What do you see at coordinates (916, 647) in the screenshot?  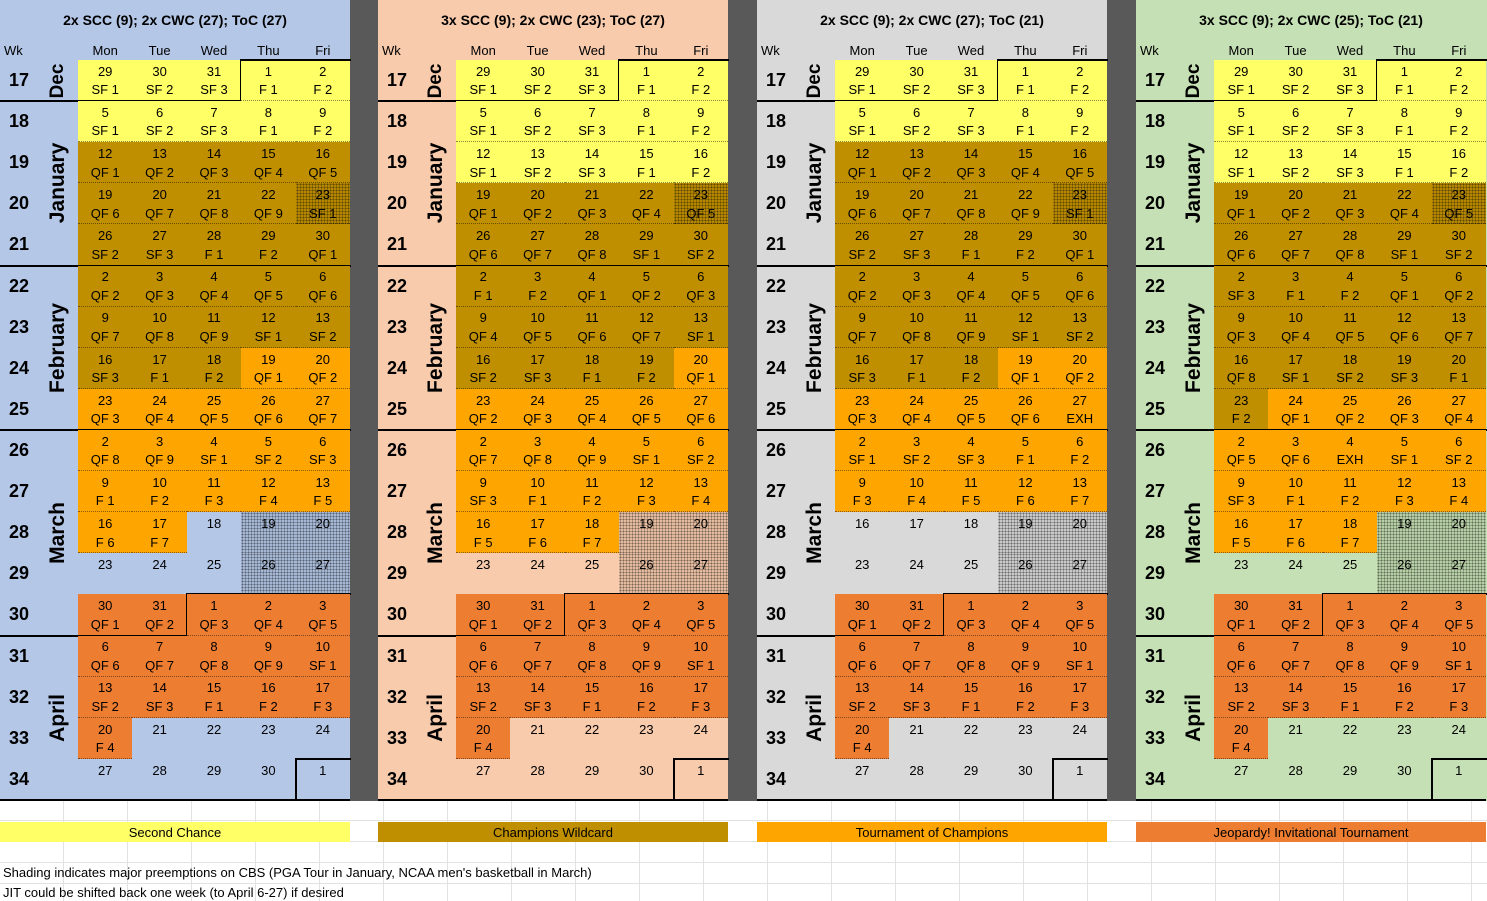 I see `day-date: 7` at bounding box center [916, 647].